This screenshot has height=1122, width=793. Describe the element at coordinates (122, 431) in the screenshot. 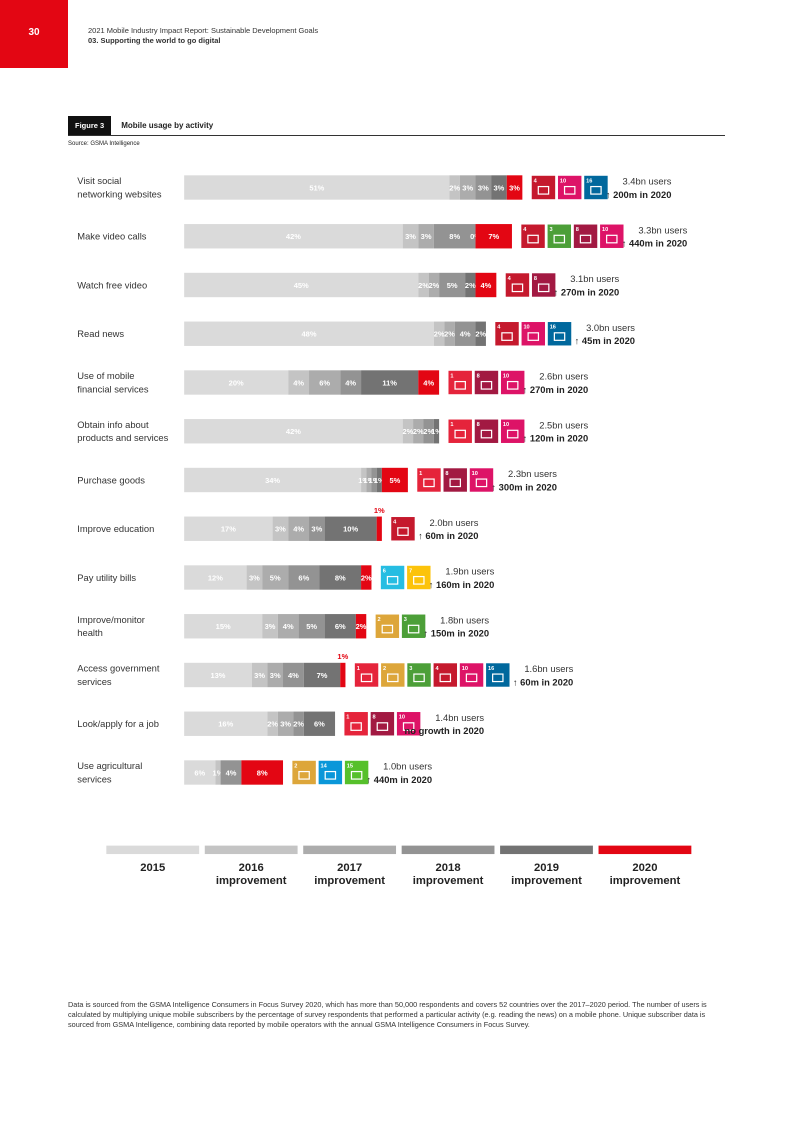

I see `row-label: Obtain info about products and services` at that location.